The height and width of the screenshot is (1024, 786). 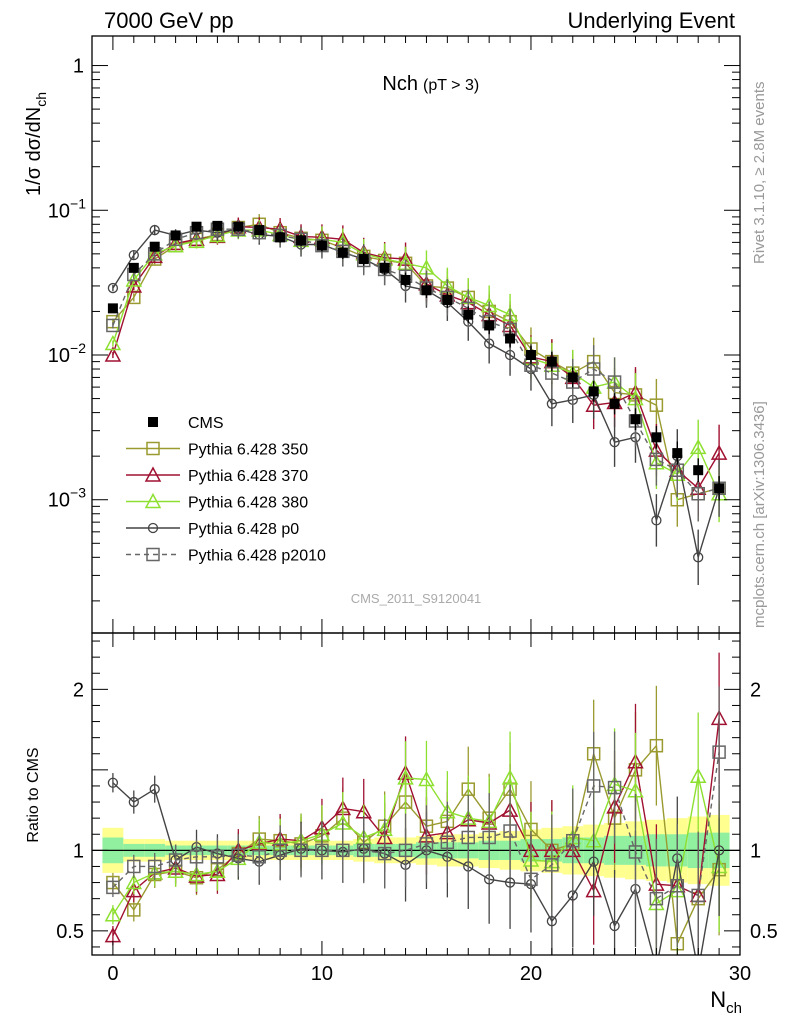 I want to click on legend-entry: Pythia 6.428 p2010, so click(x=226, y=556).